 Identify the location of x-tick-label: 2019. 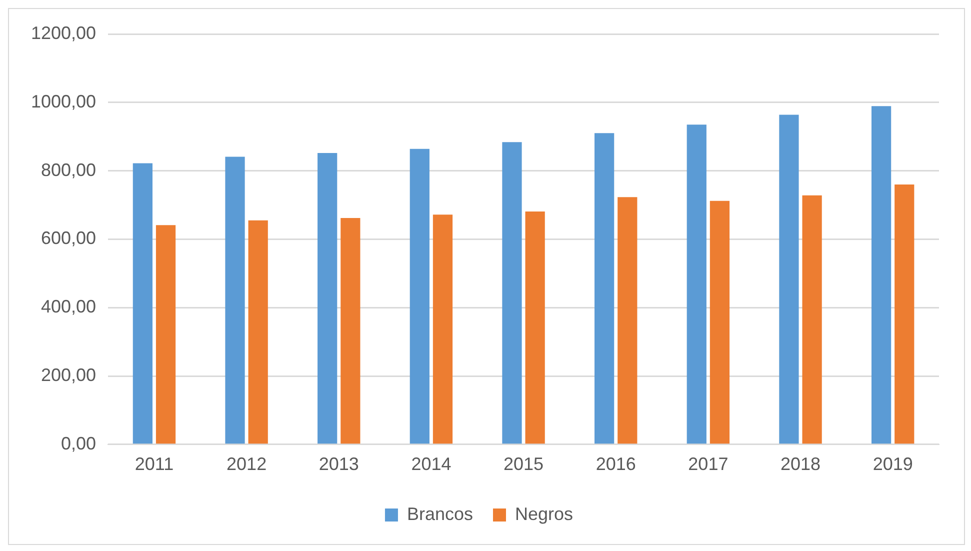
(892, 464).